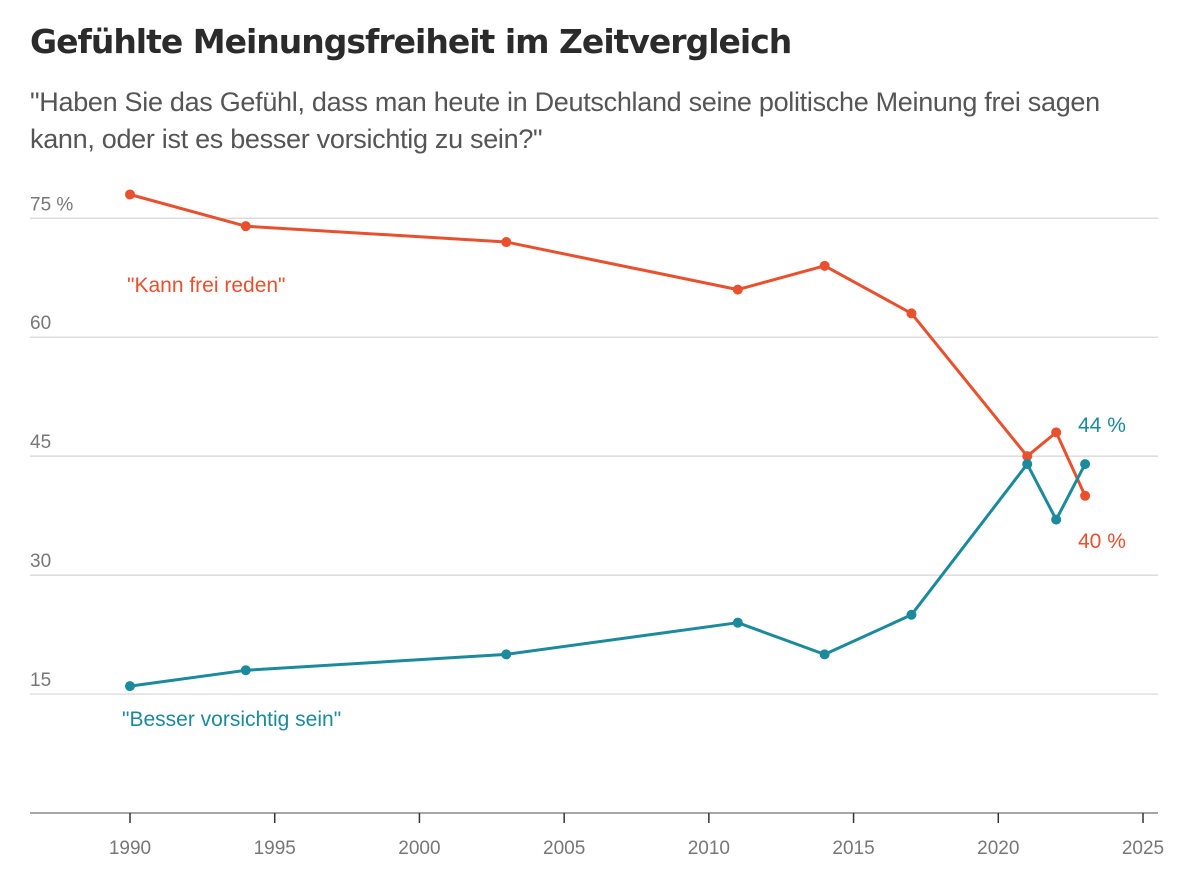 The width and height of the screenshot is (1200, 887). I want to click on x-tick-label: 2005, so click(564, 848).